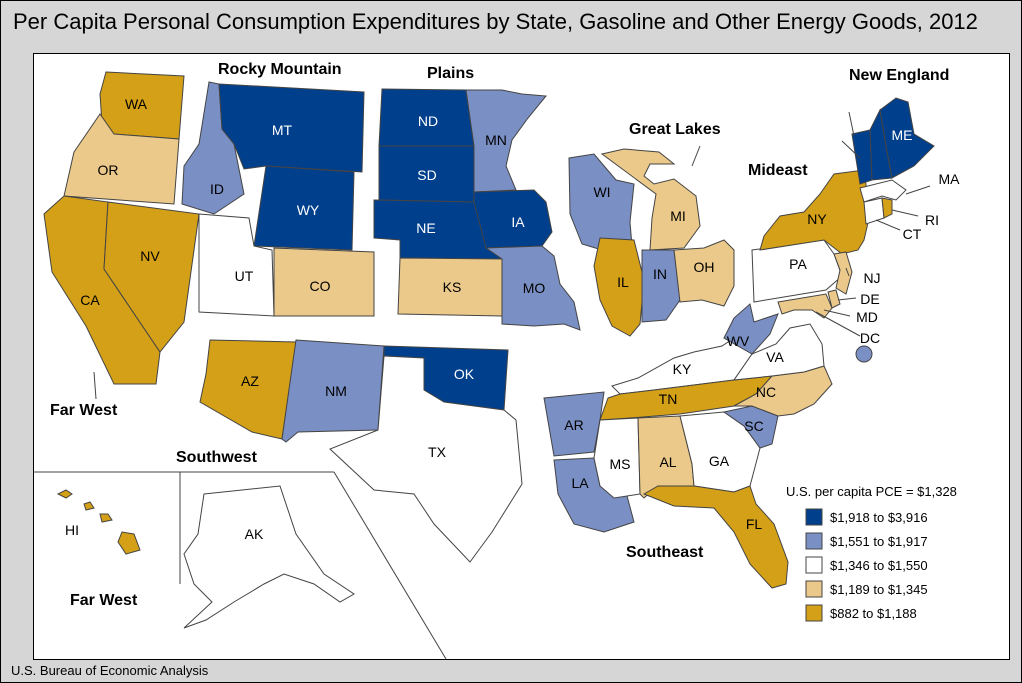  What do you see at coordinates (870, 338) in the screenshot?
I see `state-label-DC: DC` at bounding box center [870, 338].